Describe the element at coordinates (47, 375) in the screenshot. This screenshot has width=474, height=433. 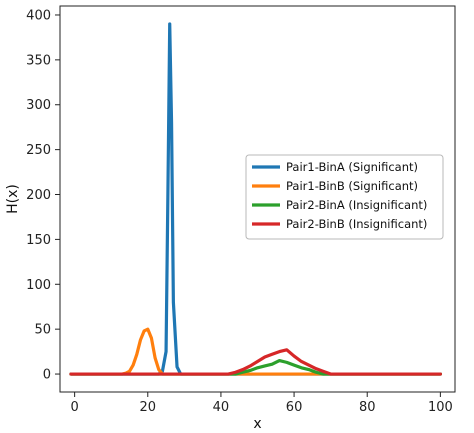
I see `y-tick-label: 0` at that location.